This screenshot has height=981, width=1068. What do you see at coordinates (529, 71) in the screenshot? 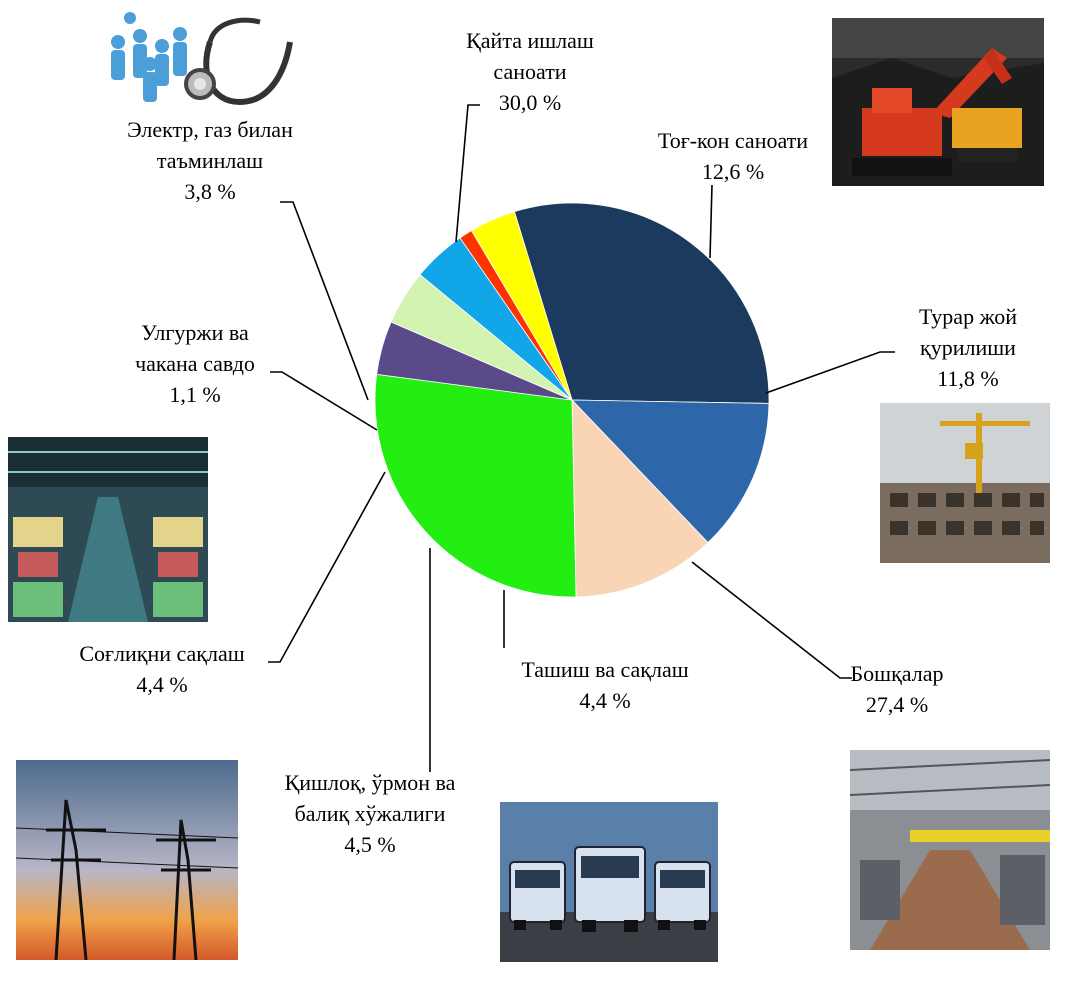
I see `slice-category-label: саноати` at bounding box center [529, 71].